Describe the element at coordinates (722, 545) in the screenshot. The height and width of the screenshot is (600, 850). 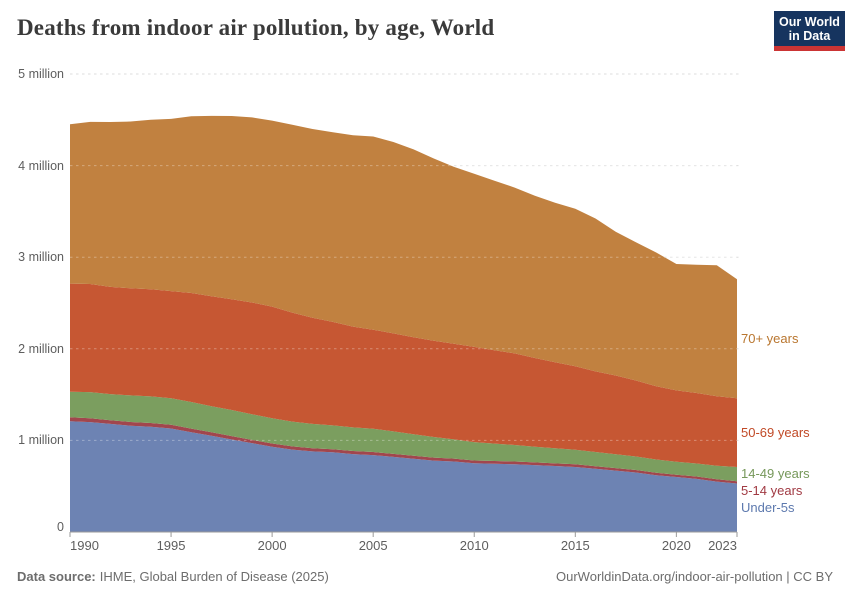
I see `x-tick-label-2023: 2023` at that location.